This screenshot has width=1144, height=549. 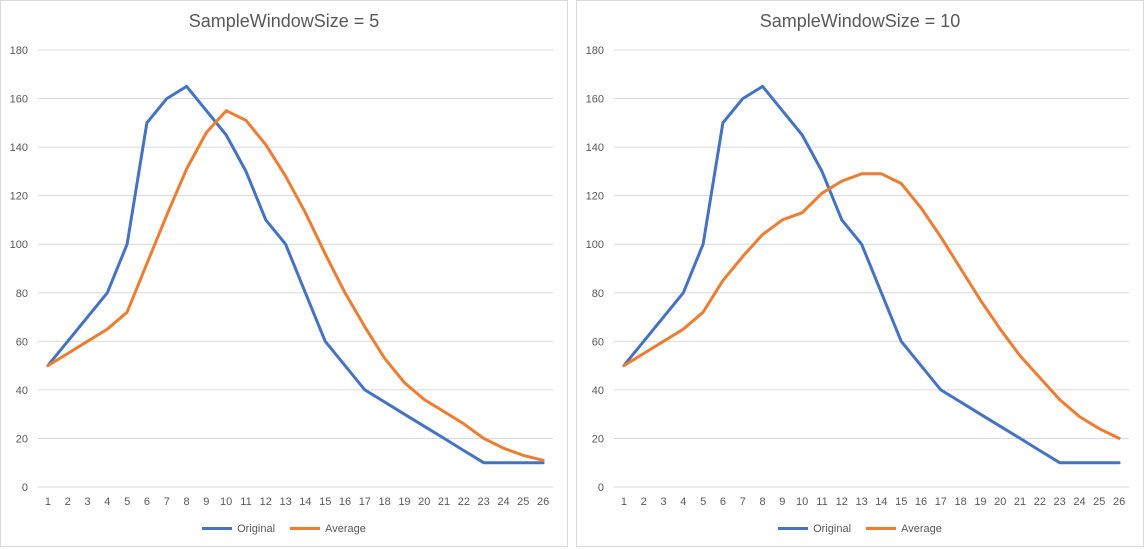 I want to click on chart-title: SampleWindowSize = 10, so click(x=860, y=21).